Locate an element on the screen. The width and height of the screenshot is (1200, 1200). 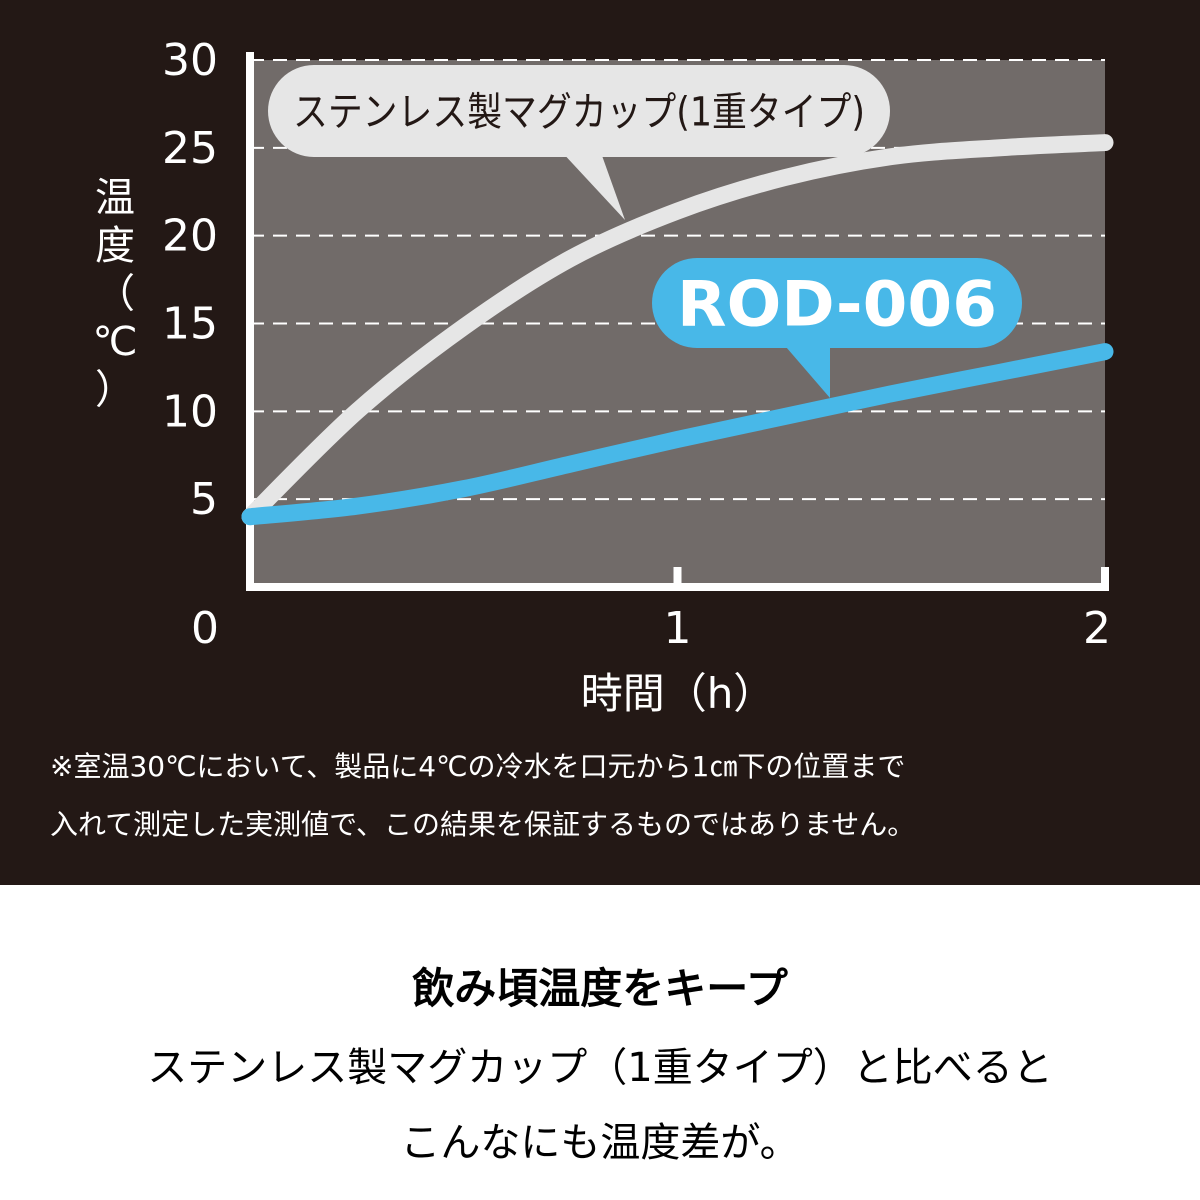
y-axis-label-char: ℃ is located at coordinates (115, 342).